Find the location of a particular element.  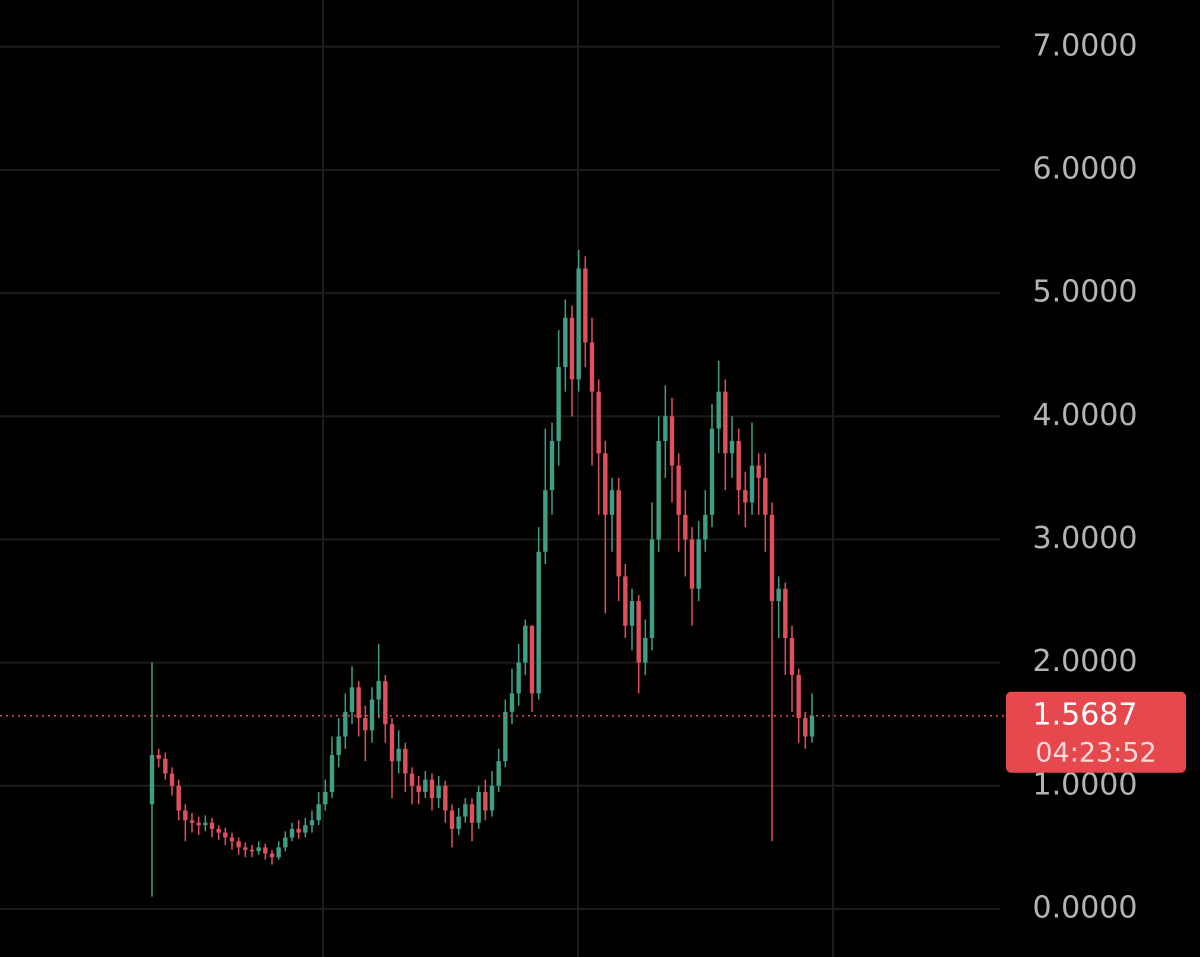

y-tick-label: 0.0000 is located at coordinates (1085, 907).